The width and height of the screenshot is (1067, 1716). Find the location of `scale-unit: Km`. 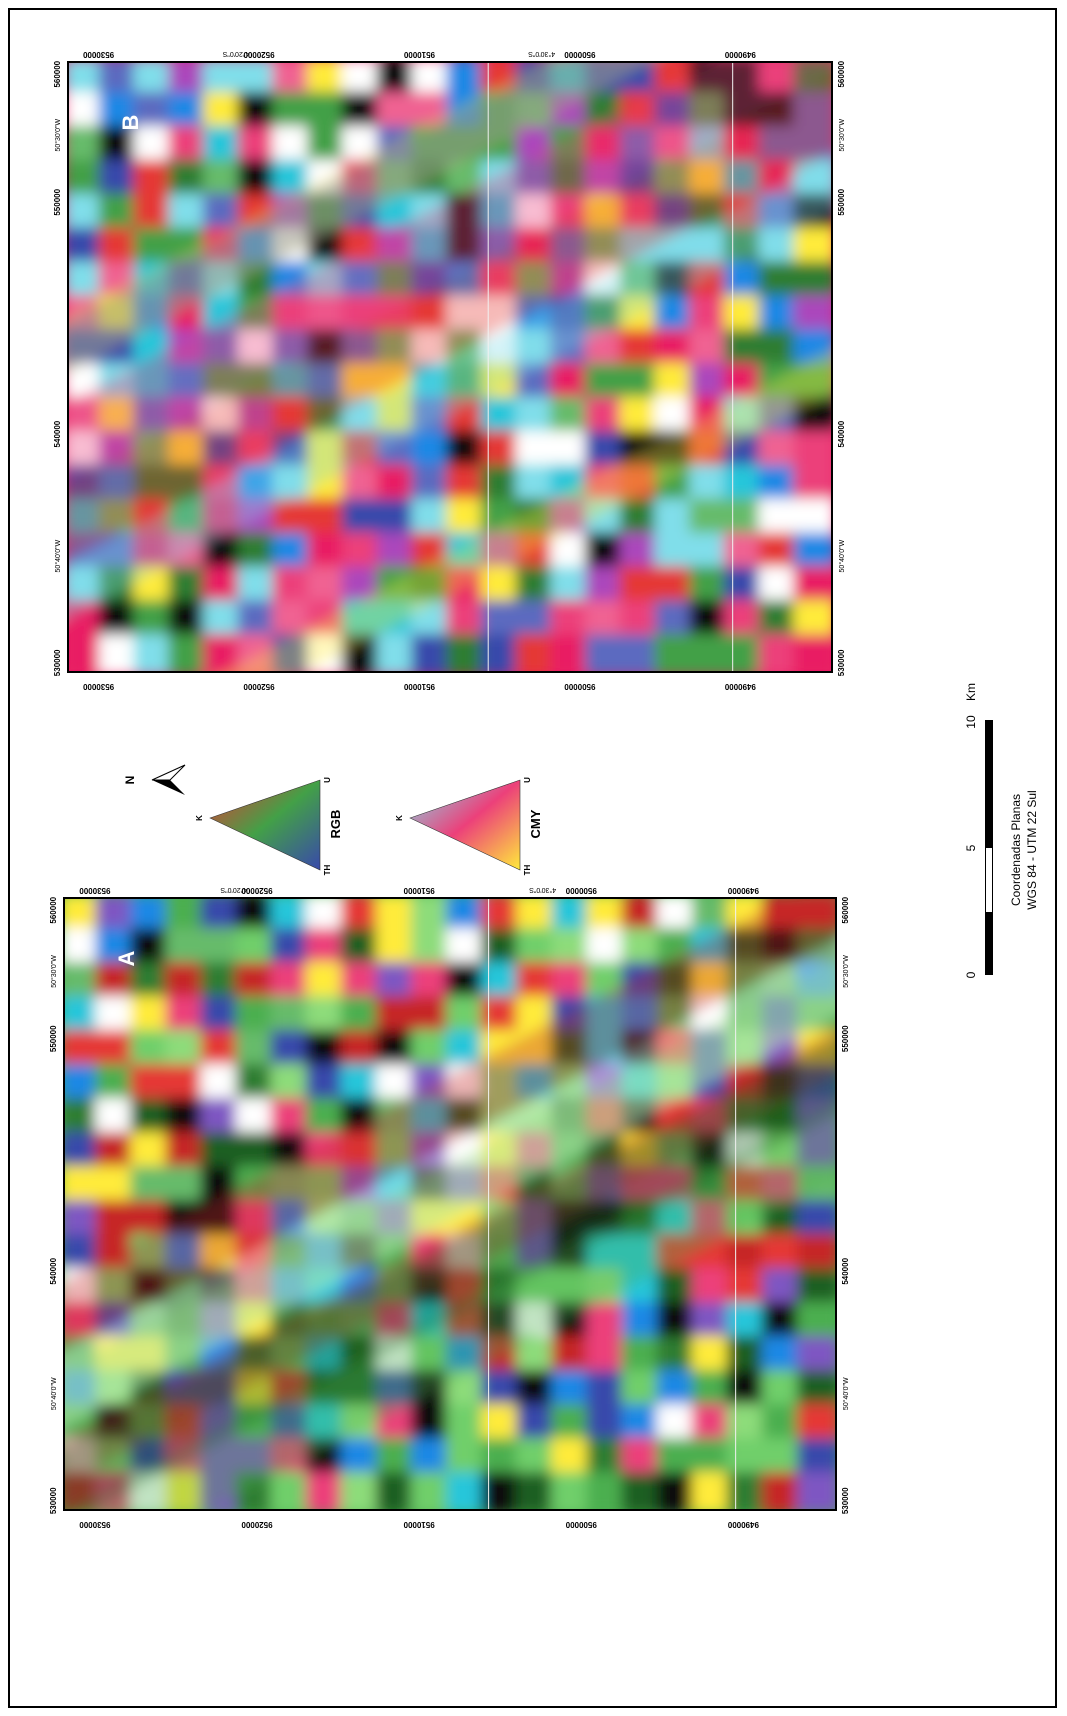

scale-unit: Km is located at coordinates (971, 692).